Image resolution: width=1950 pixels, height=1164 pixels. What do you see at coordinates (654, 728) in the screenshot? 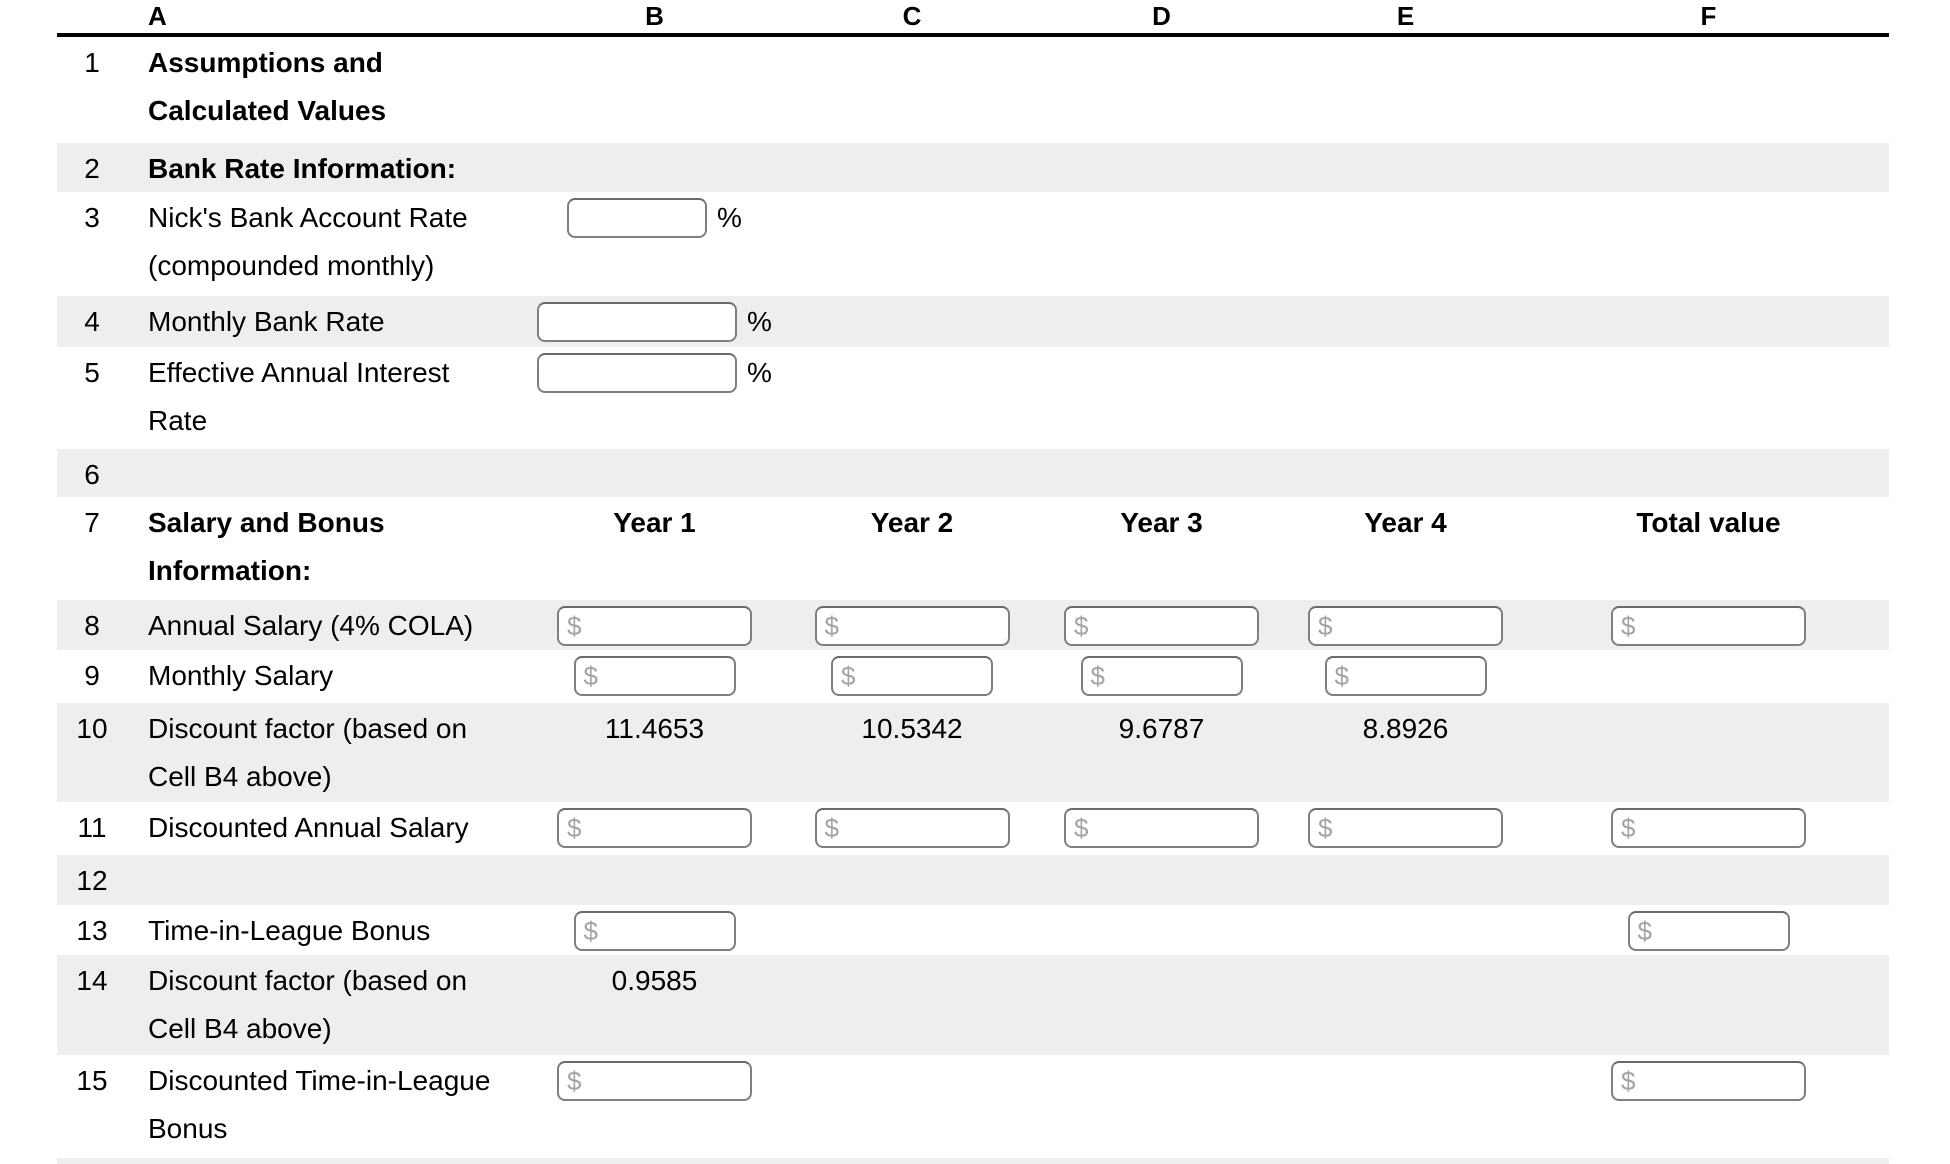
I see `discount-factor-value: 11.4653` at bounding box center [654, 728].